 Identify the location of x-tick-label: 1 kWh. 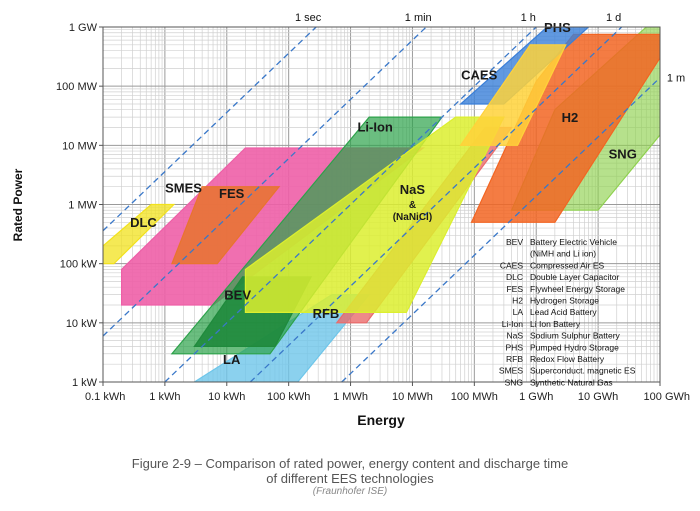
(164, 397).